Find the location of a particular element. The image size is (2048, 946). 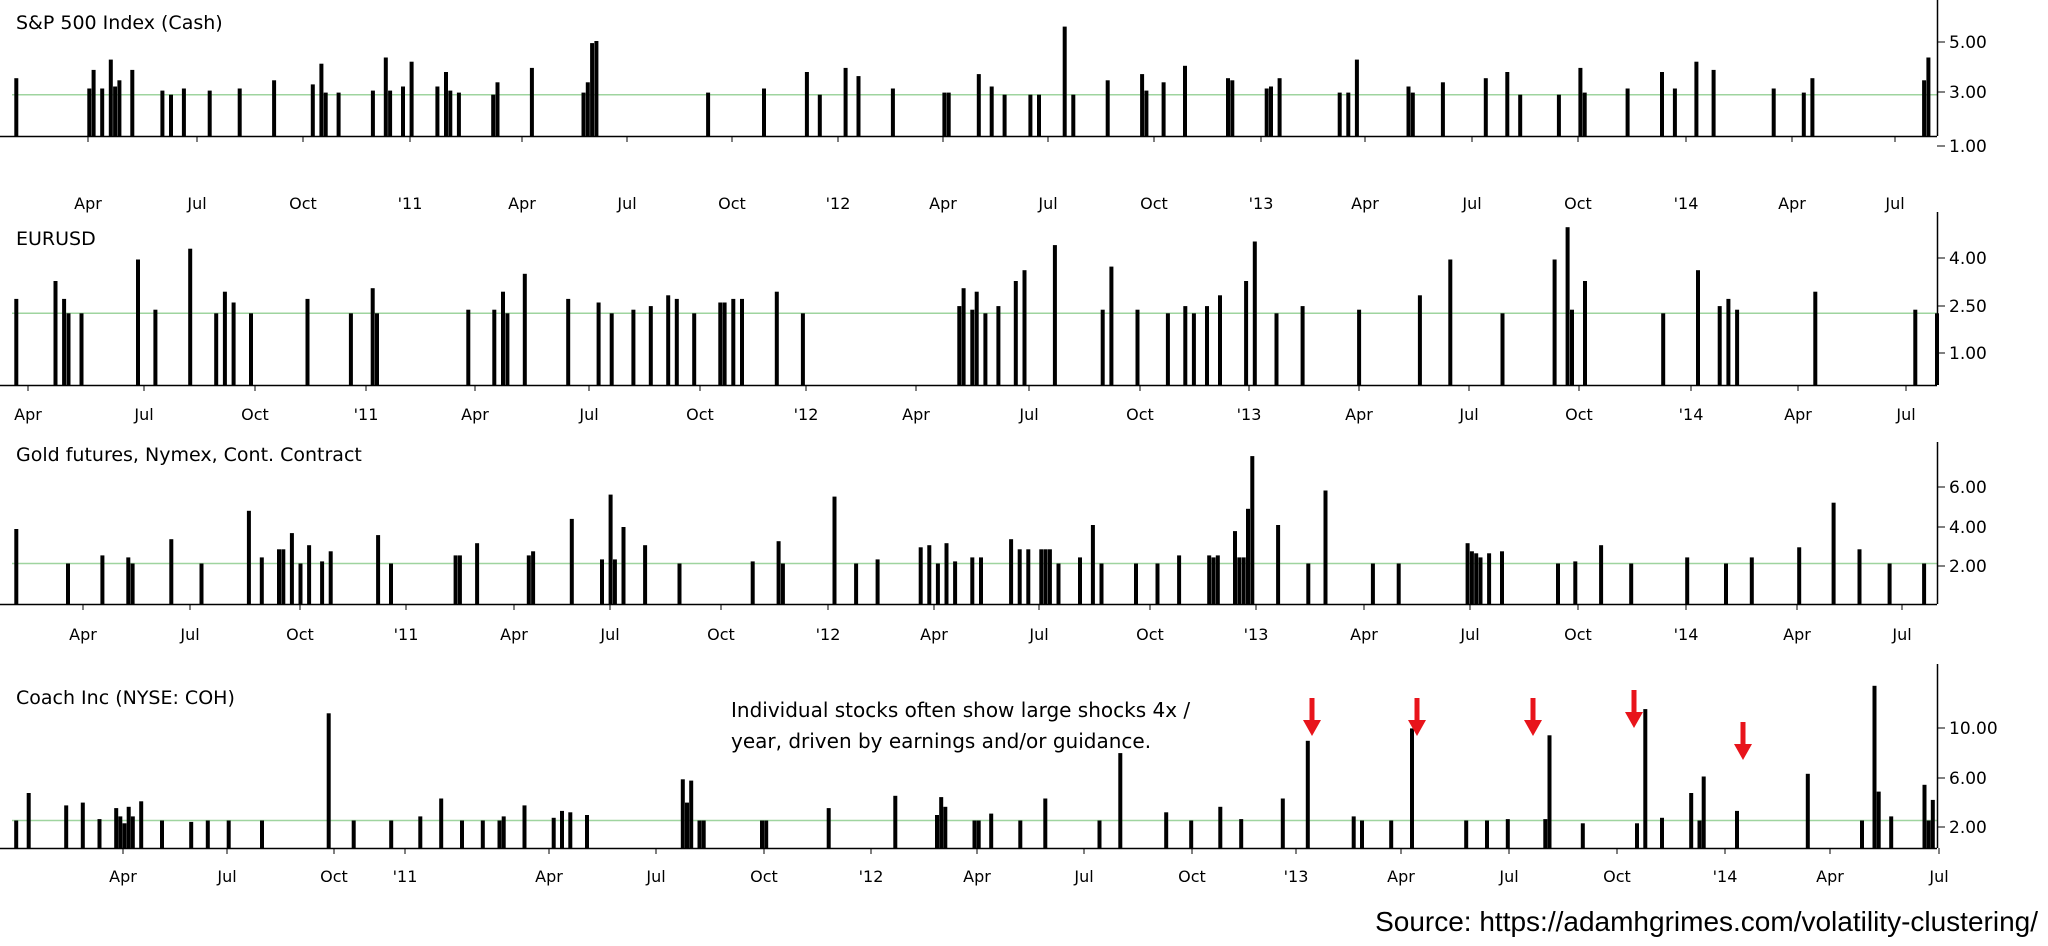

x-tick-label: '13 is located at coordinates (1261, 203).